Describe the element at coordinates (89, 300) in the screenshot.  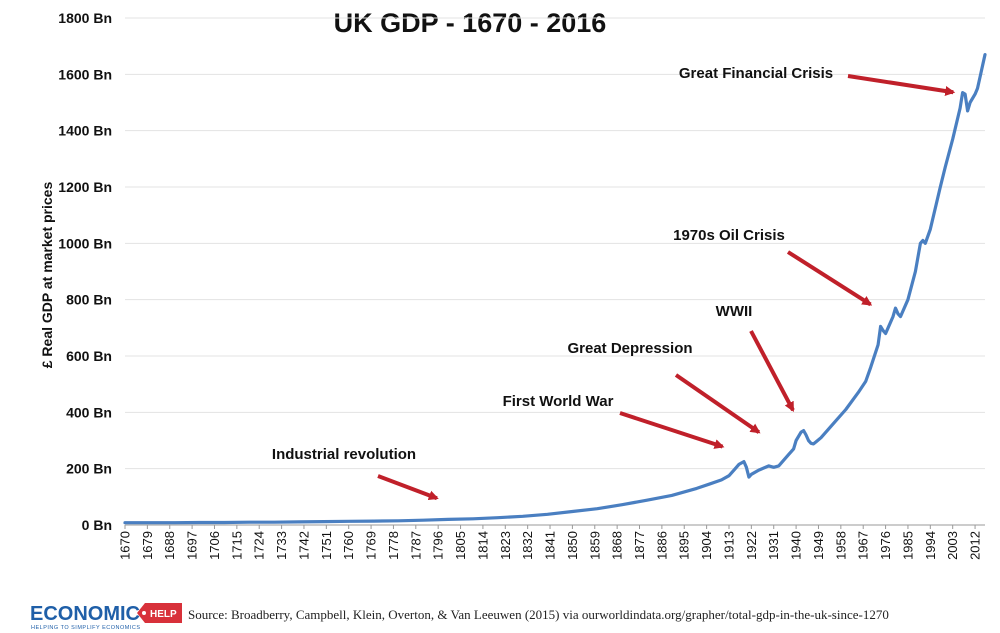
I see `y-tick-label: 800 Bn` at that location.